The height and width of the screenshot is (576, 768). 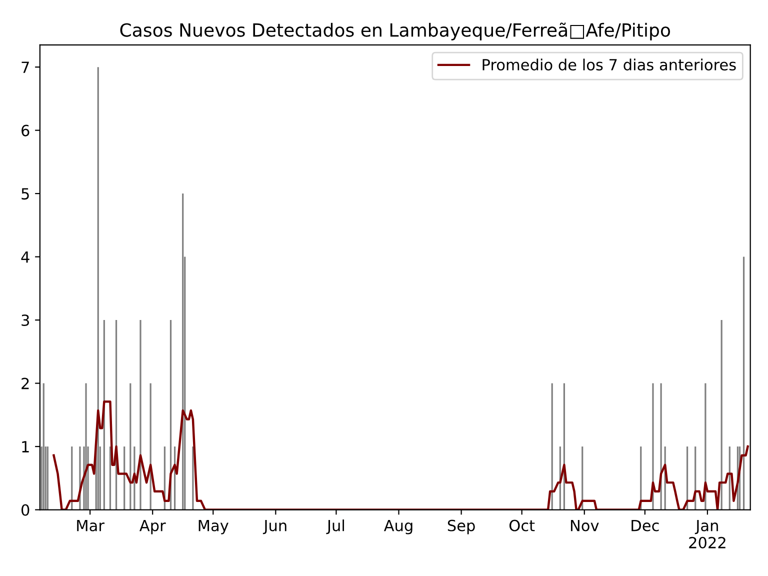 What do you see at coordinates (25, 320) in the screenshot?
I see `y-tick-label: 3` at bounding box center [25, 320].